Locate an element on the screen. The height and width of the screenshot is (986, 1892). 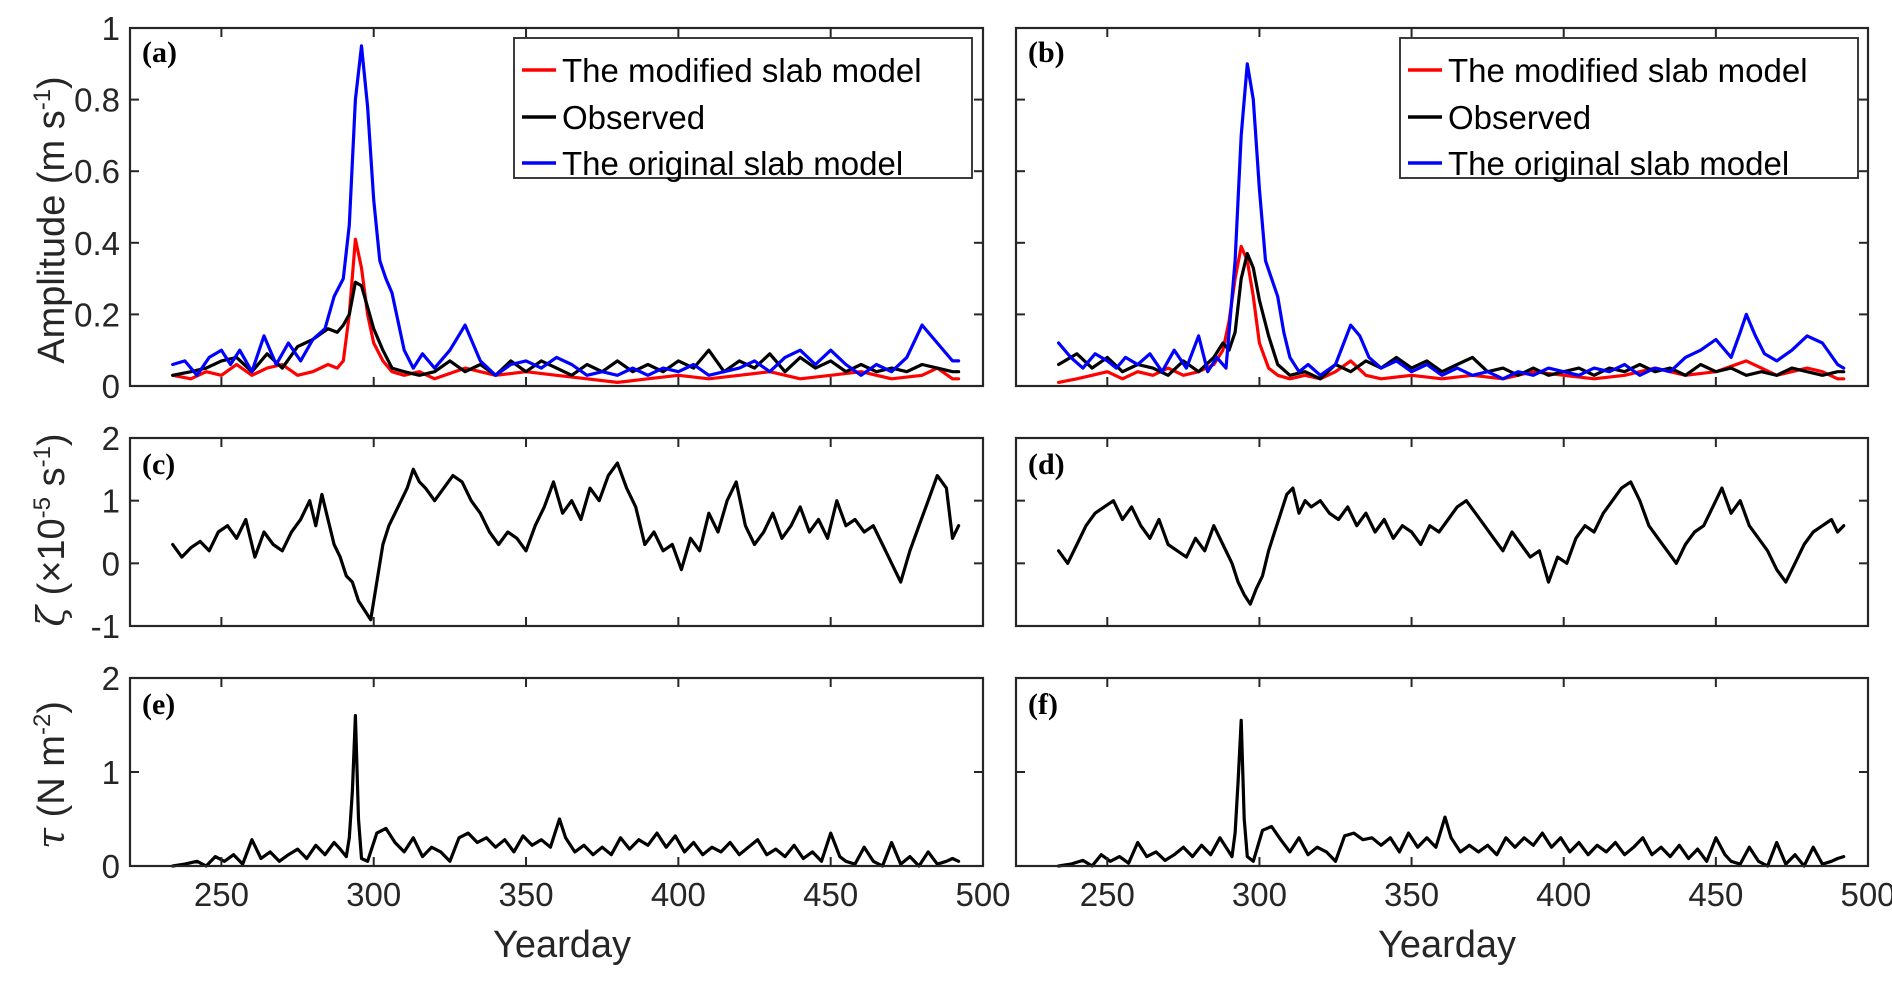
xtick-label-f-350: 350 is located at coordinates (1411, 894).